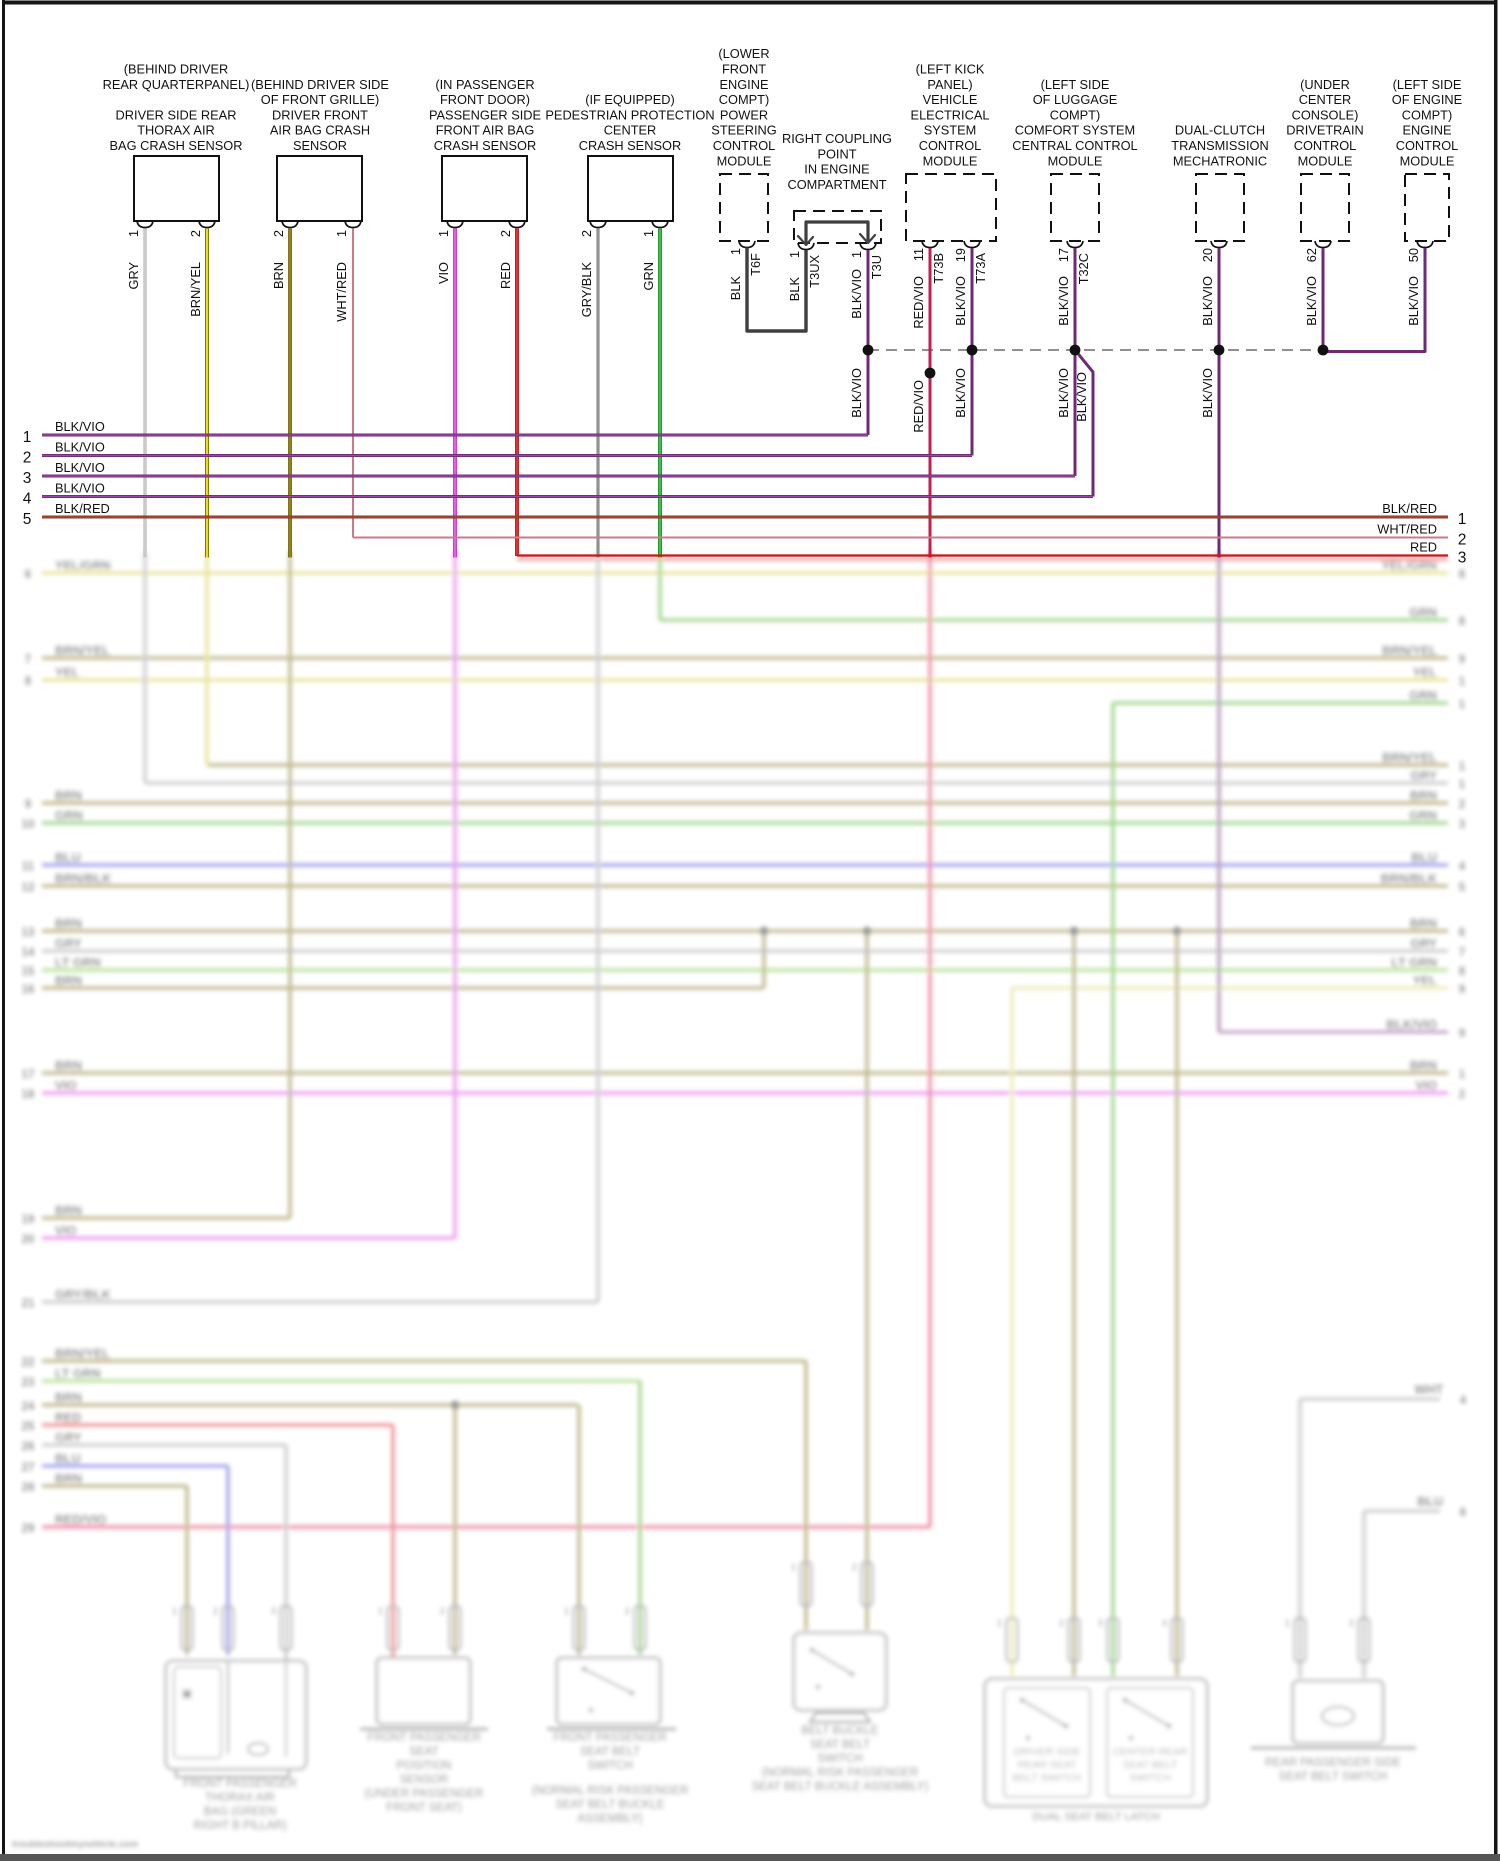  Describe the element at coordinates (1333, 1777) in the screenshot. I see `svg-text: SEAT BELT SWITCH` at that location.